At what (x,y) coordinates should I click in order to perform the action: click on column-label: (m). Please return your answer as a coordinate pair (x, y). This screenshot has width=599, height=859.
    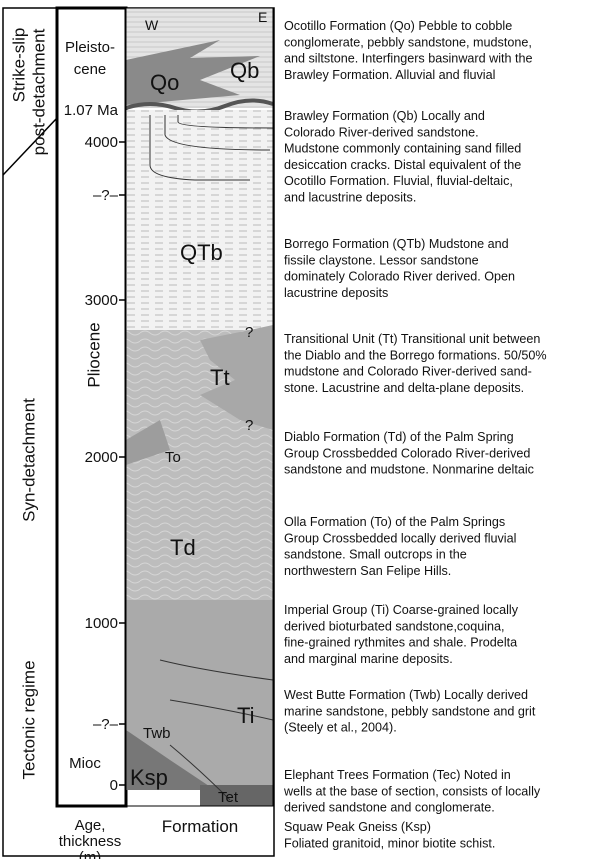
    Looking at the image, I should click on (90, 854).